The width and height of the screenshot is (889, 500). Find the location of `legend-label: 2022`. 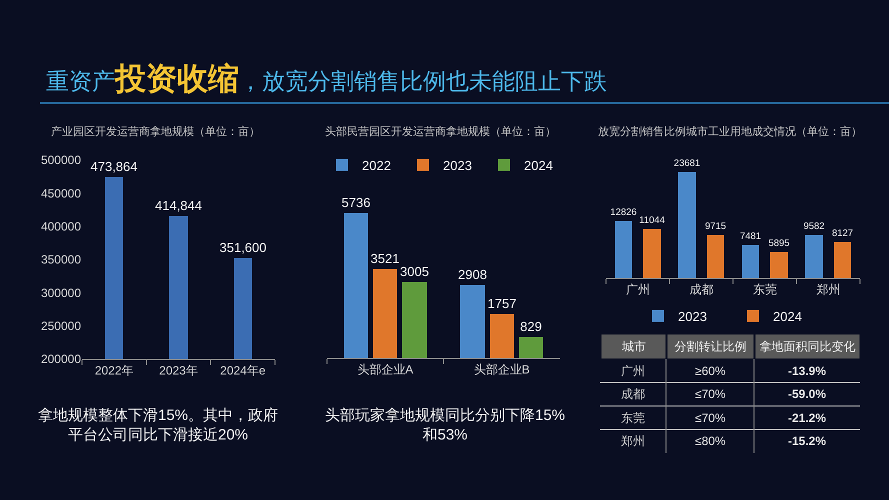

legend-label: 2022 is located at coordinates (376, 166).